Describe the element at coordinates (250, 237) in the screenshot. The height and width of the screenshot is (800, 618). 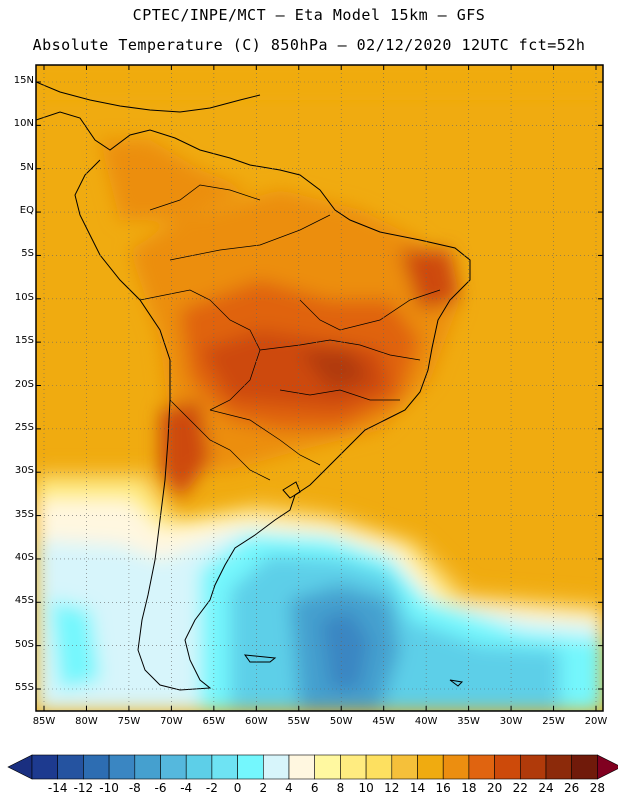
I see `border-a` at that location.